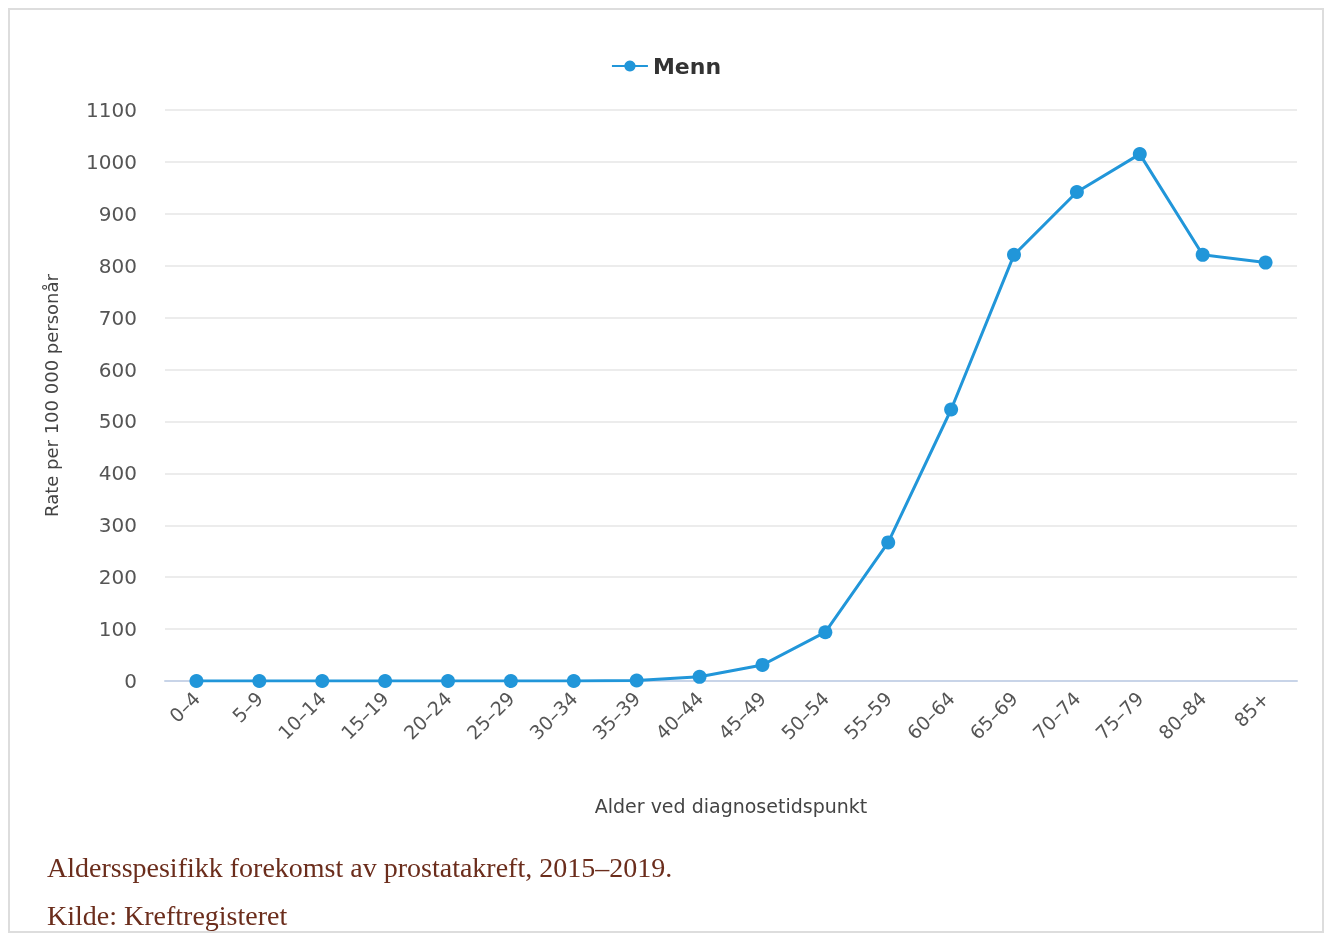  What do you see at coordinates (184, 707) in the screenshot?
I see `x-tick-label: 0–4` at bounding box center [184, 707].